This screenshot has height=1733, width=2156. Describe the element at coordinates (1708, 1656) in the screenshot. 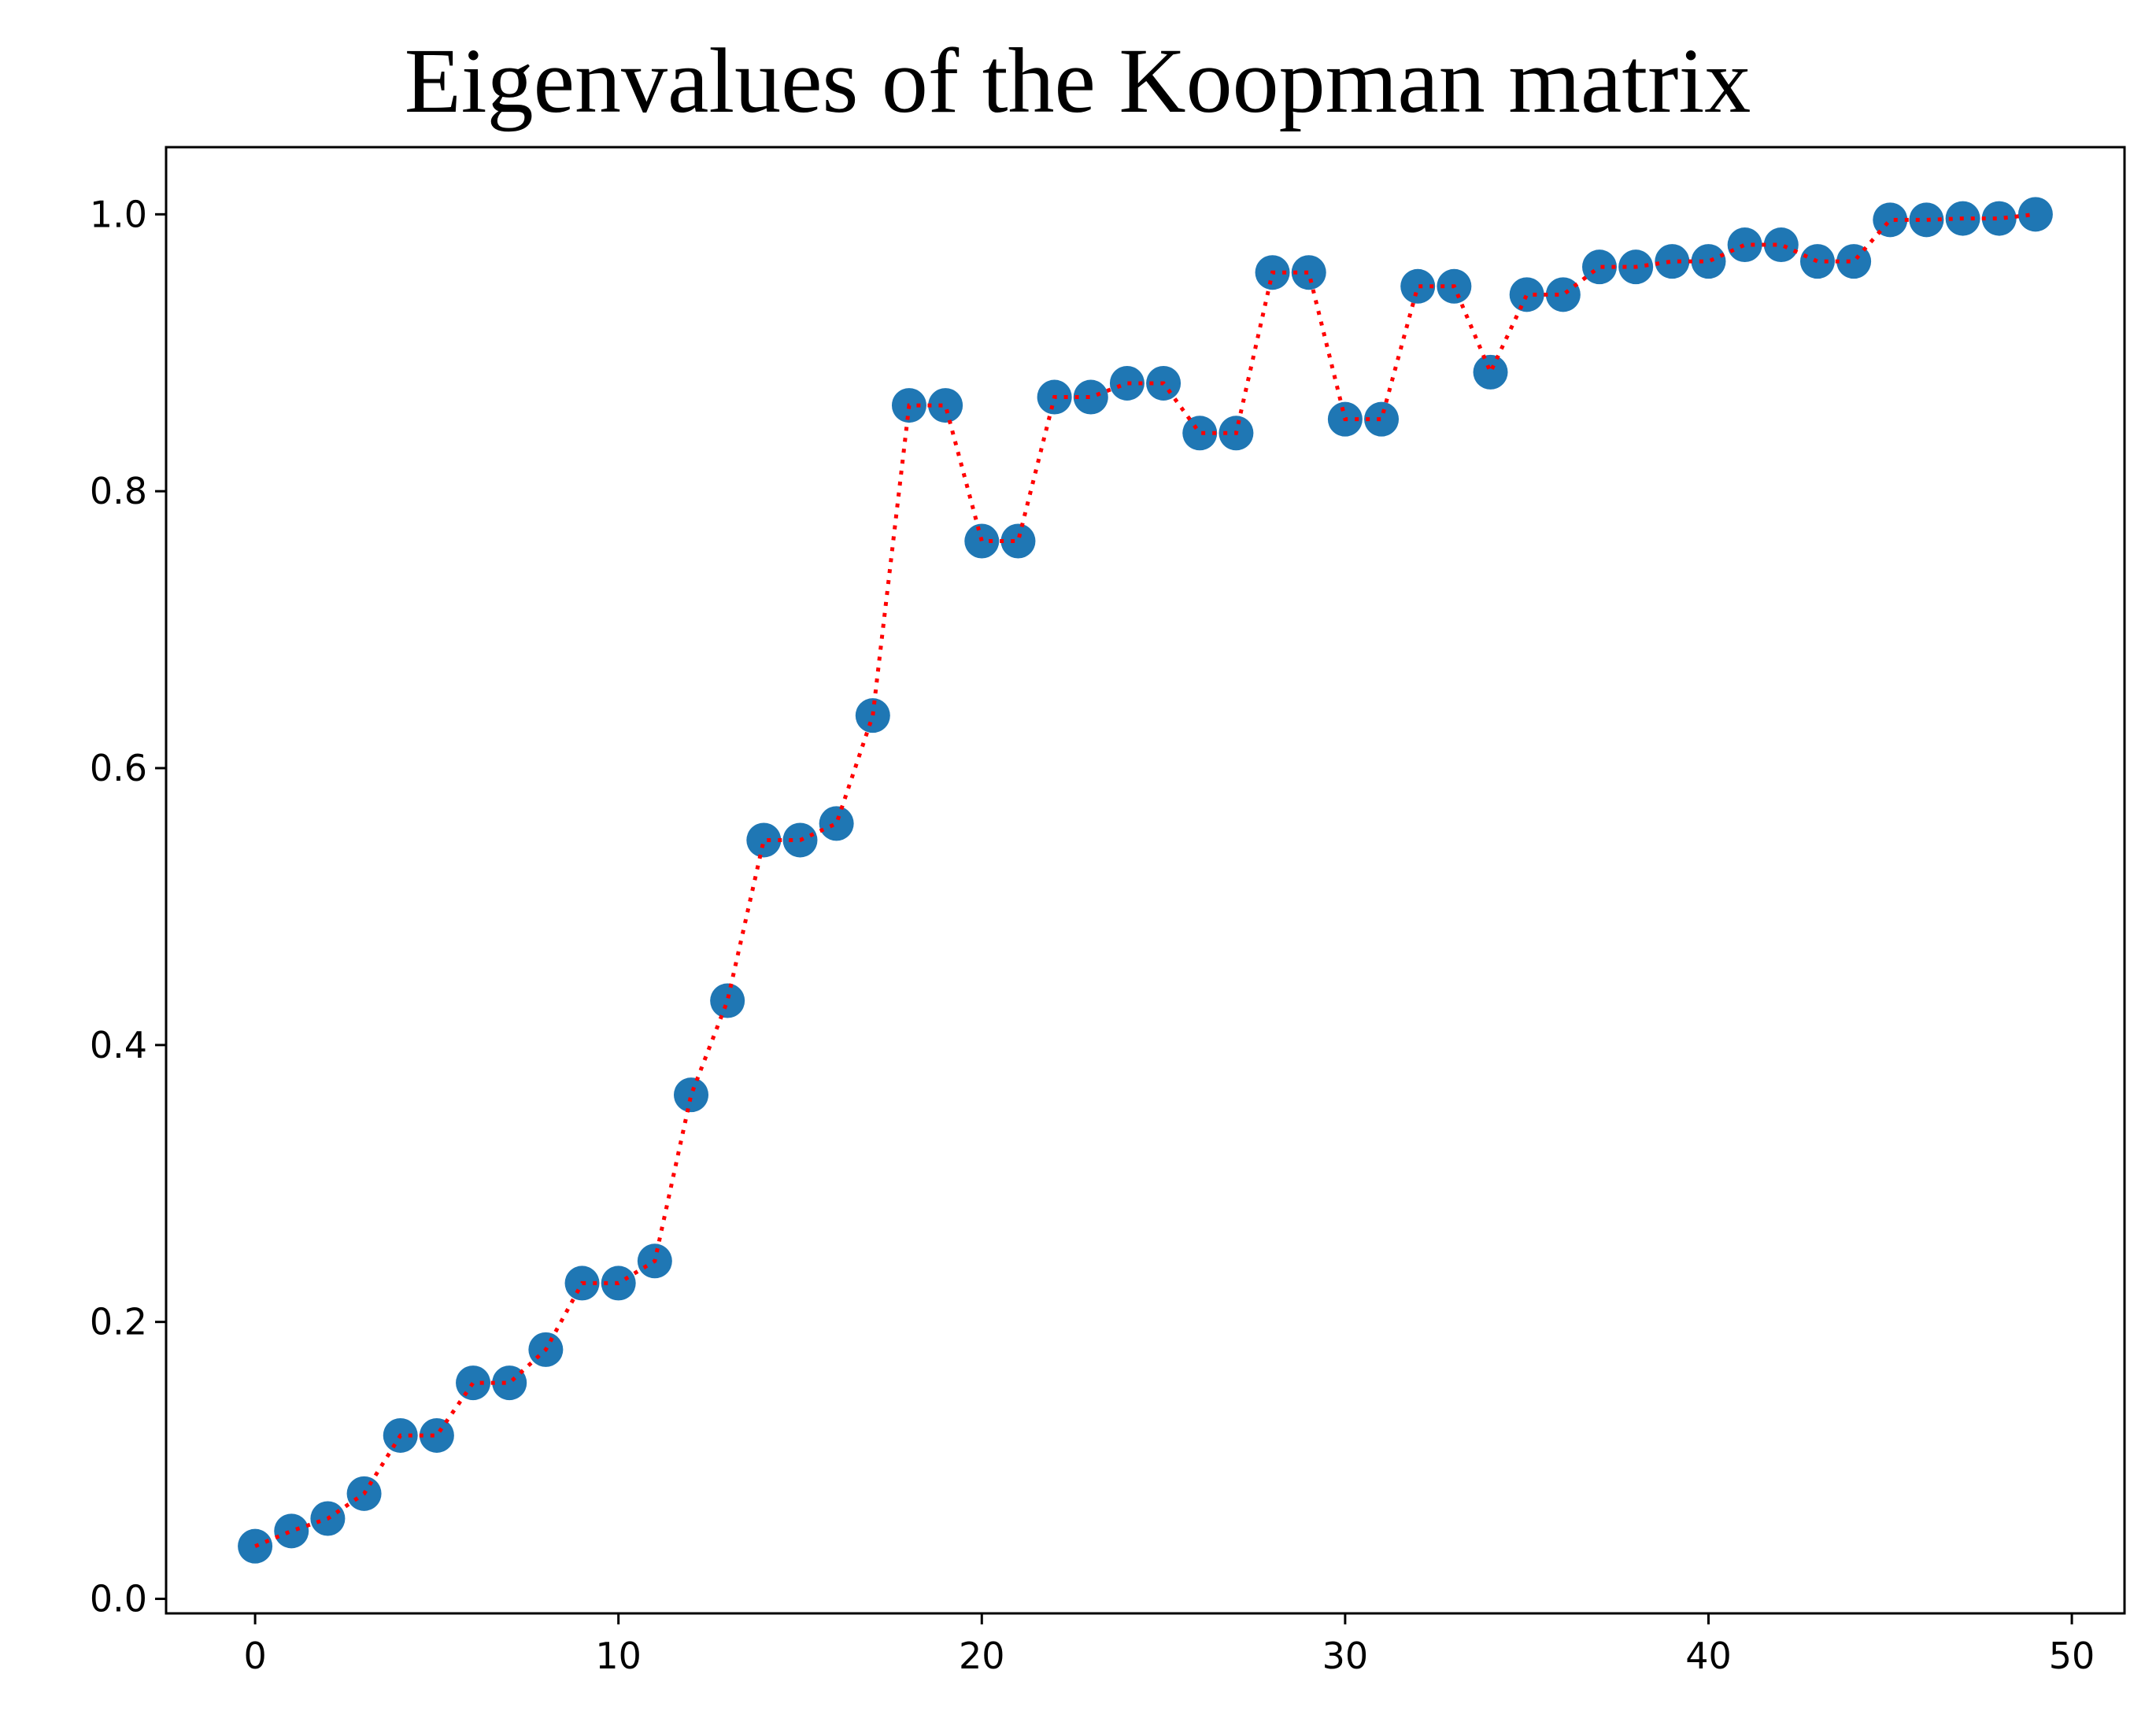

I see `x-tick-label: 40` at that location.